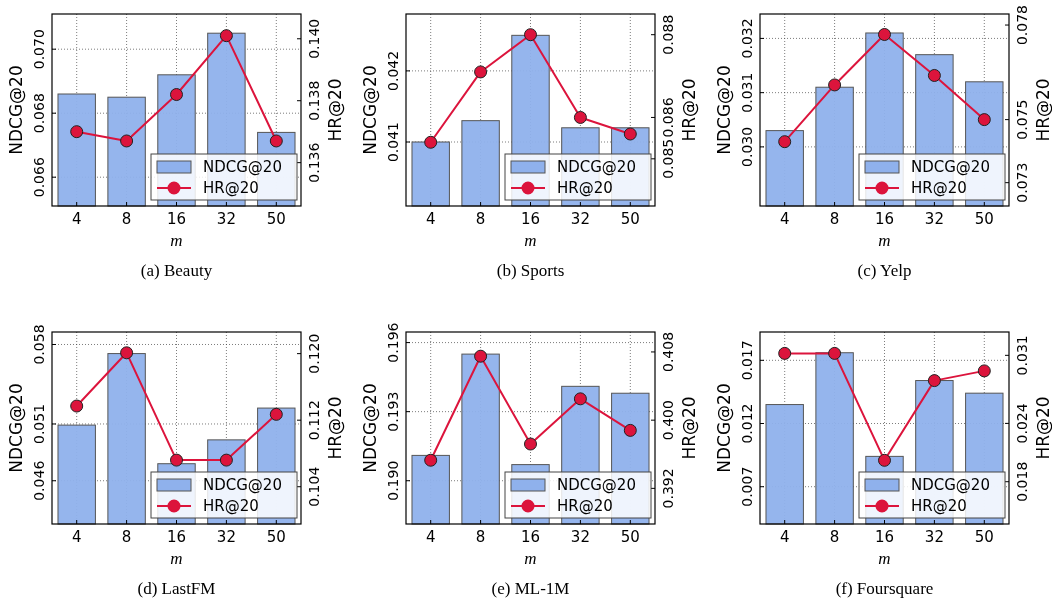 Image resolution: width=1052 pixels, height=608 pixels. Describe the element at coordinates (884, 270) in the screenshot. I see `text: (c) Yelp` at that location.